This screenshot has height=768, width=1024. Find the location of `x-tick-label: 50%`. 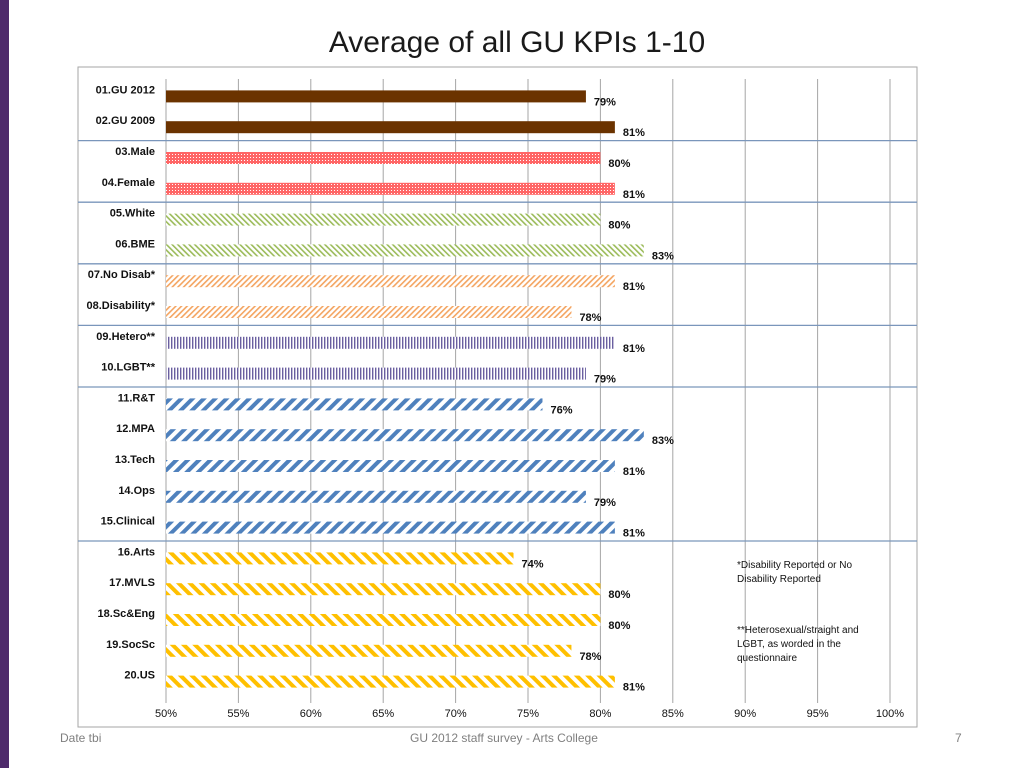

x-tick-label: 50% is located at coordinates (166, 714).